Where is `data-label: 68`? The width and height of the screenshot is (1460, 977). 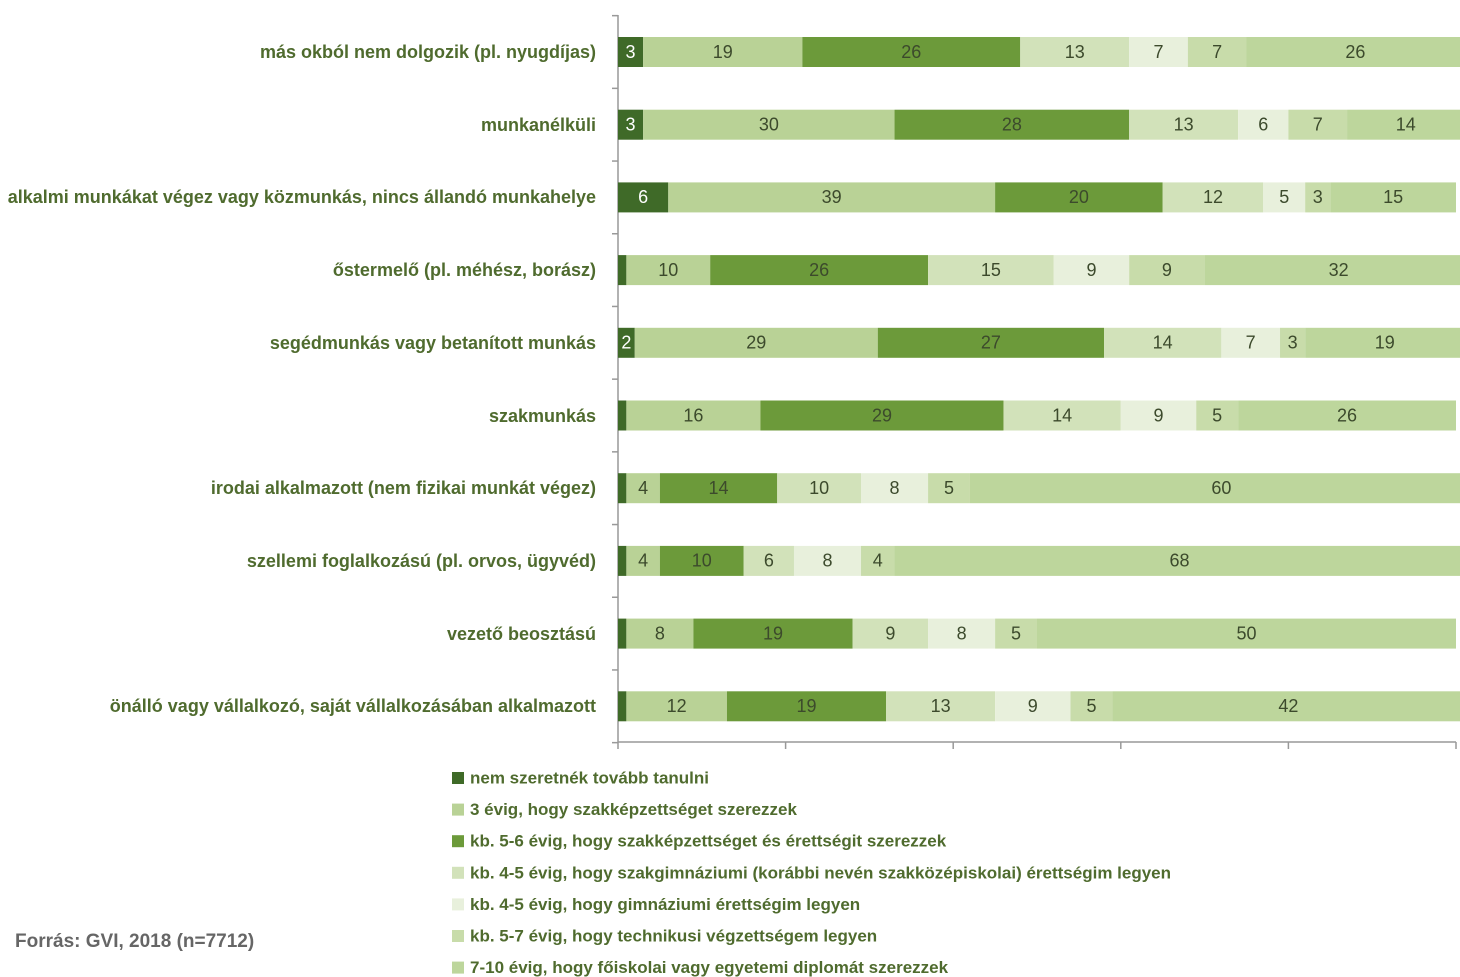
data-label: 68 is located at coordinates (1179, 561).